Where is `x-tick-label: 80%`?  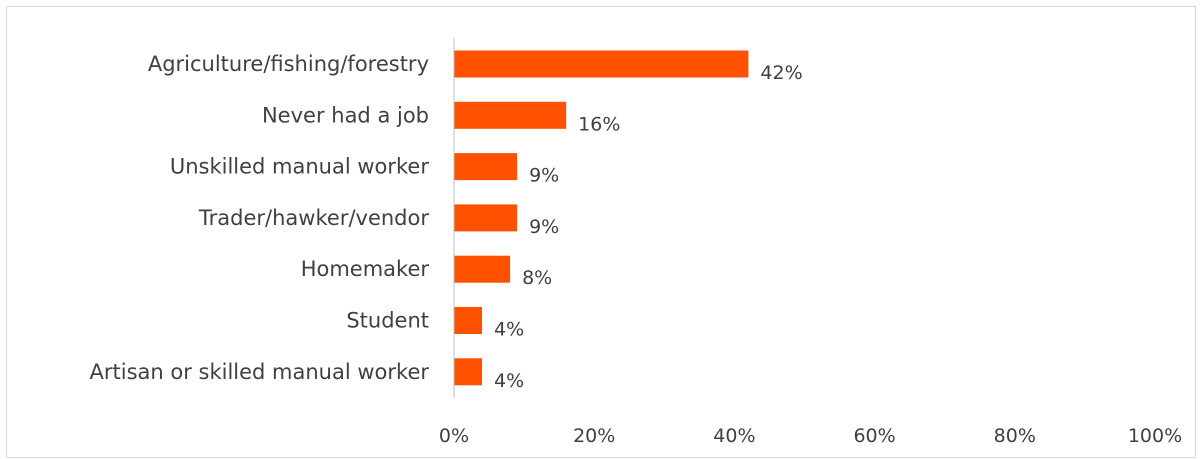
x-tick-label: 80% is located at coordinates (1015, 436).